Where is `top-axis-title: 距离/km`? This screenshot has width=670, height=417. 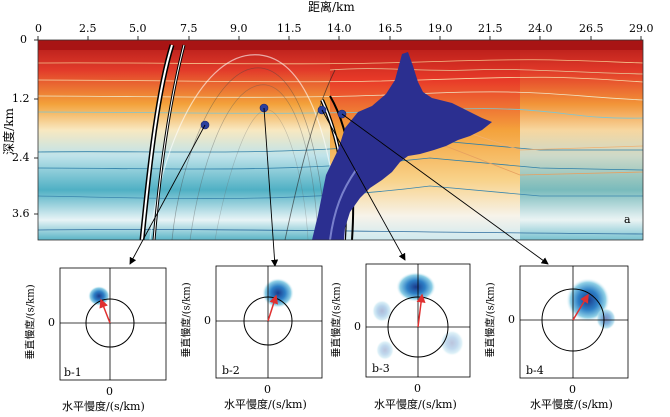
top-axis-title: 距离/km is located at coordinates (331, 7).